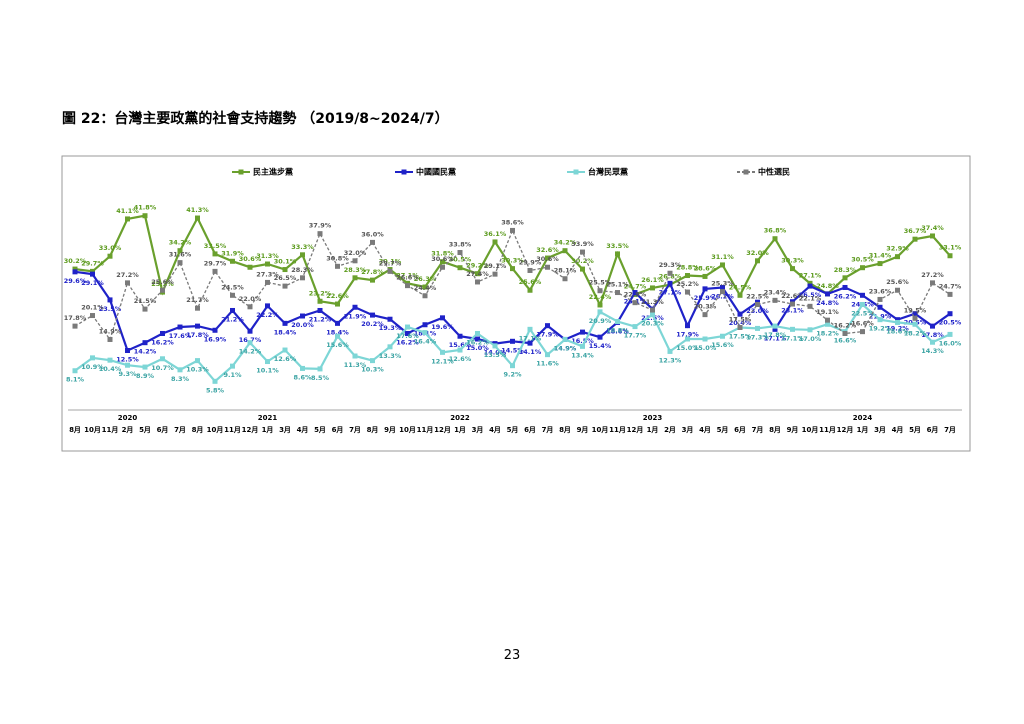  I want to click on value-label: 21.2%, so click(320, 319).